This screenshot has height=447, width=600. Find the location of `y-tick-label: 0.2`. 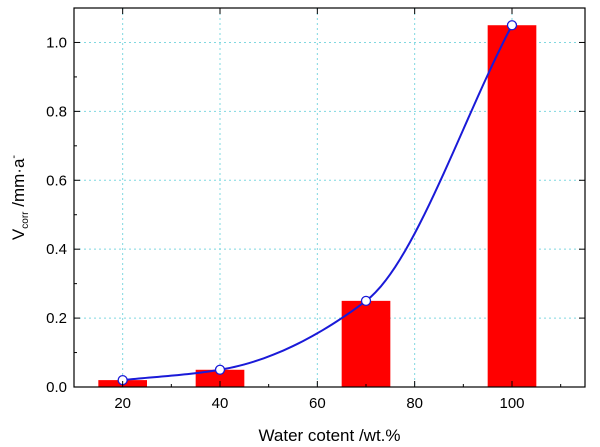

y-tick-label: 0.2 is located at coordinates (56, 318).